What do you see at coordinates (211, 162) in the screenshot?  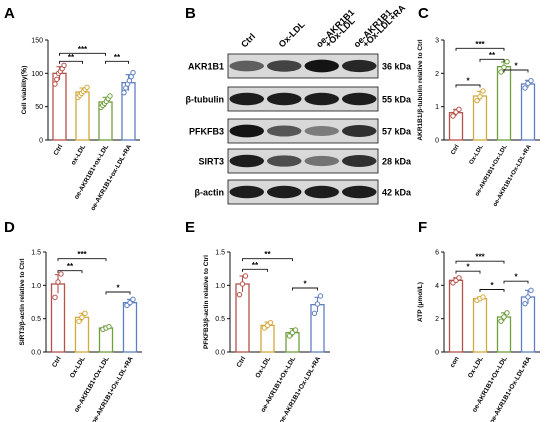 I see `protein-label: SIRT3` at bounding box center [211, 162].